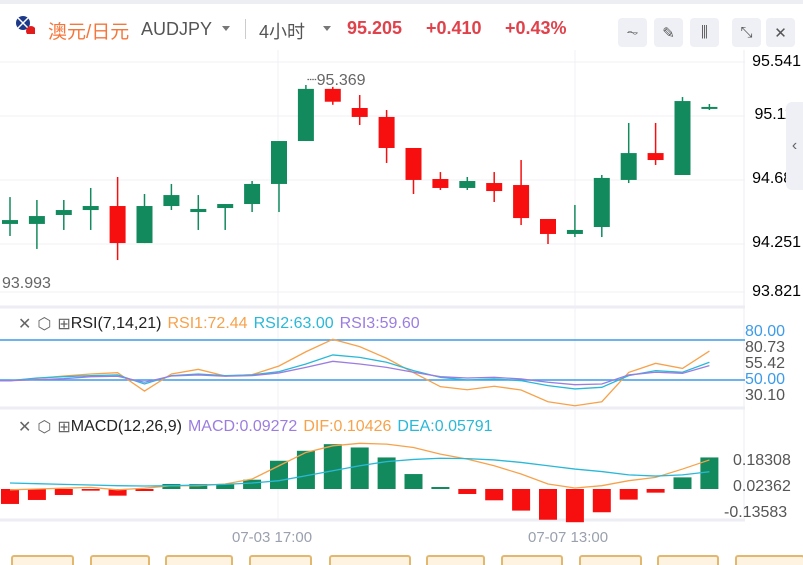 This screenshot has height=565, width=803. I want to click on rsi-axis-label: 30.10, so click(765, 395).